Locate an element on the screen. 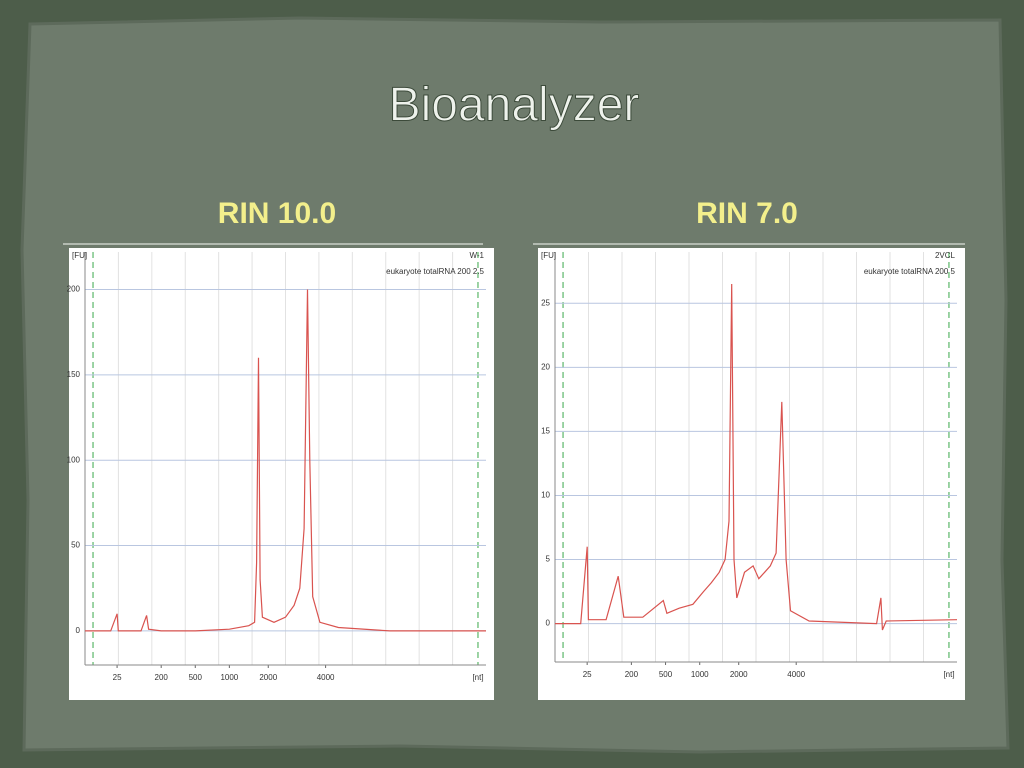 The height and width of the screenshot is (768, 1024). y-tick-label: 15 is located at coordinates (545, 430).